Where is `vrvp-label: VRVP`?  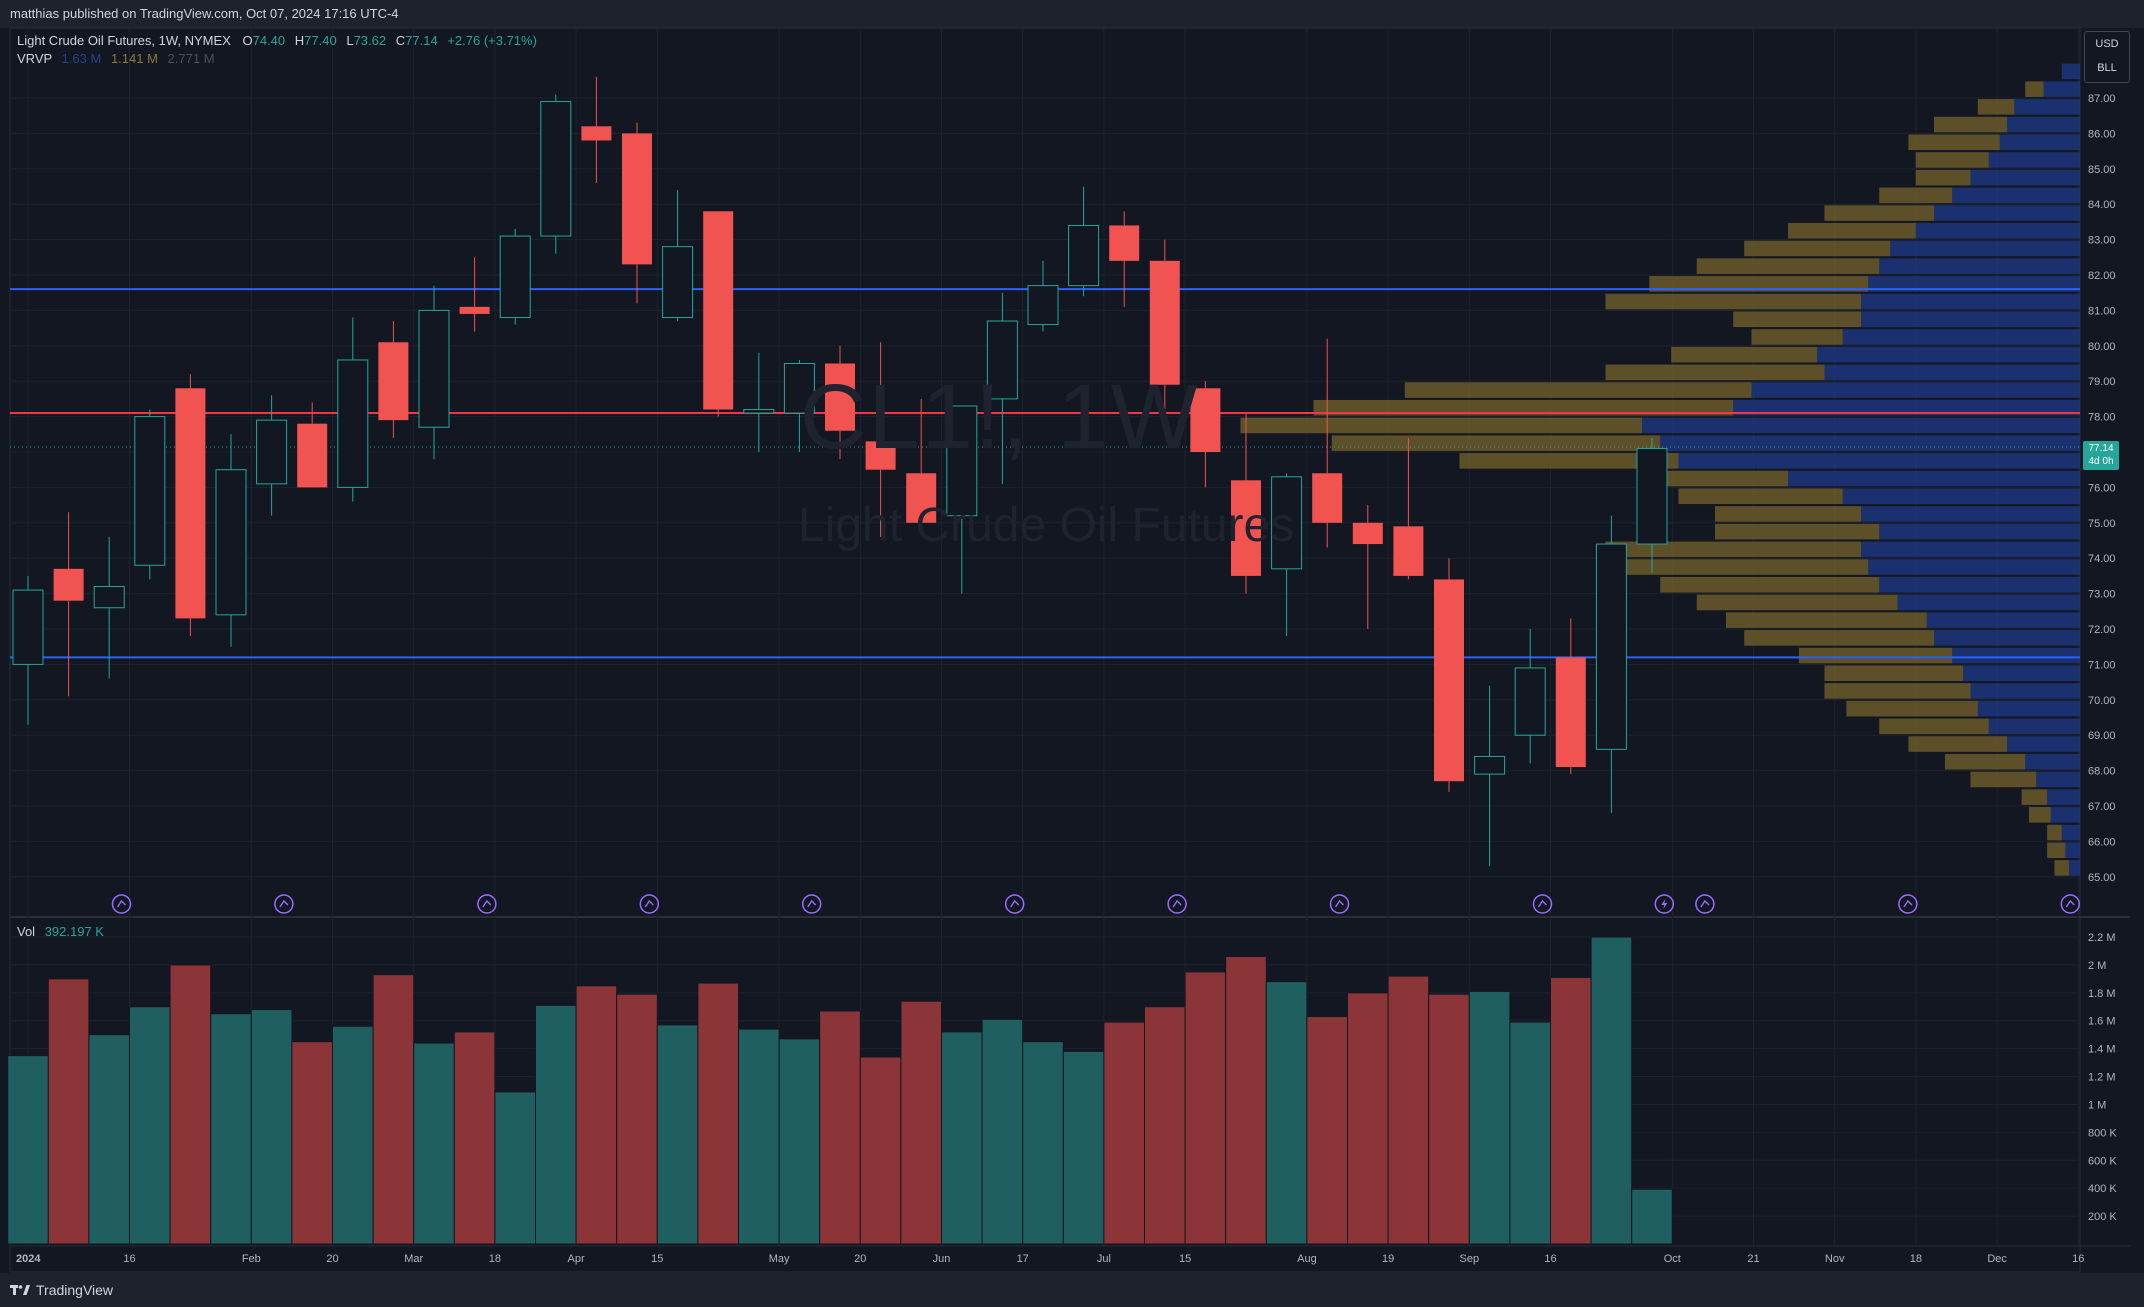 vrvp-label: VRVP is located at coordinates (34, 58).